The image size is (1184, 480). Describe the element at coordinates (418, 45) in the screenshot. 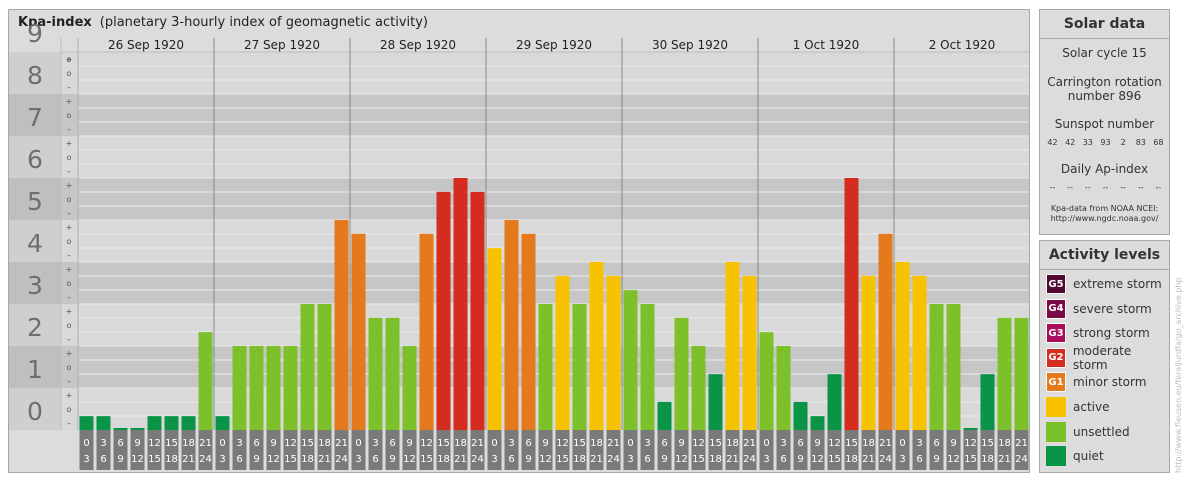

I see `day-label: 28 Sep 1920` at that location.